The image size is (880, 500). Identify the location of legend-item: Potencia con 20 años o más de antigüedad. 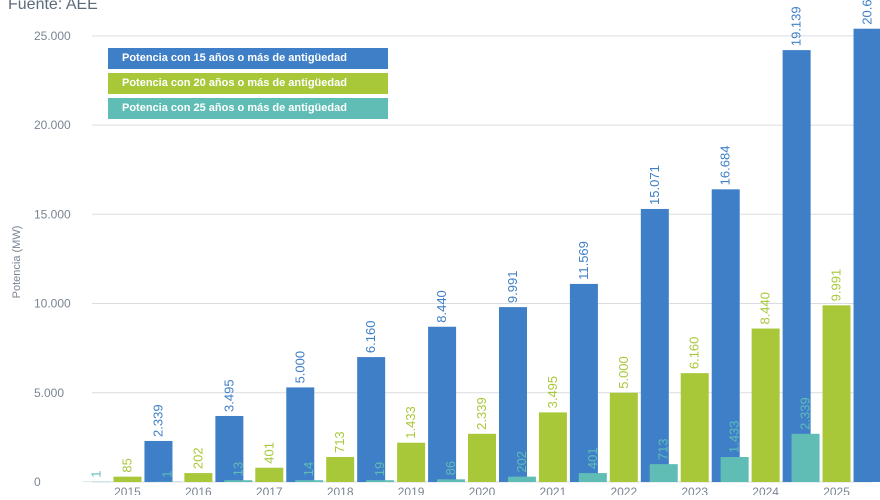
(248, 83).